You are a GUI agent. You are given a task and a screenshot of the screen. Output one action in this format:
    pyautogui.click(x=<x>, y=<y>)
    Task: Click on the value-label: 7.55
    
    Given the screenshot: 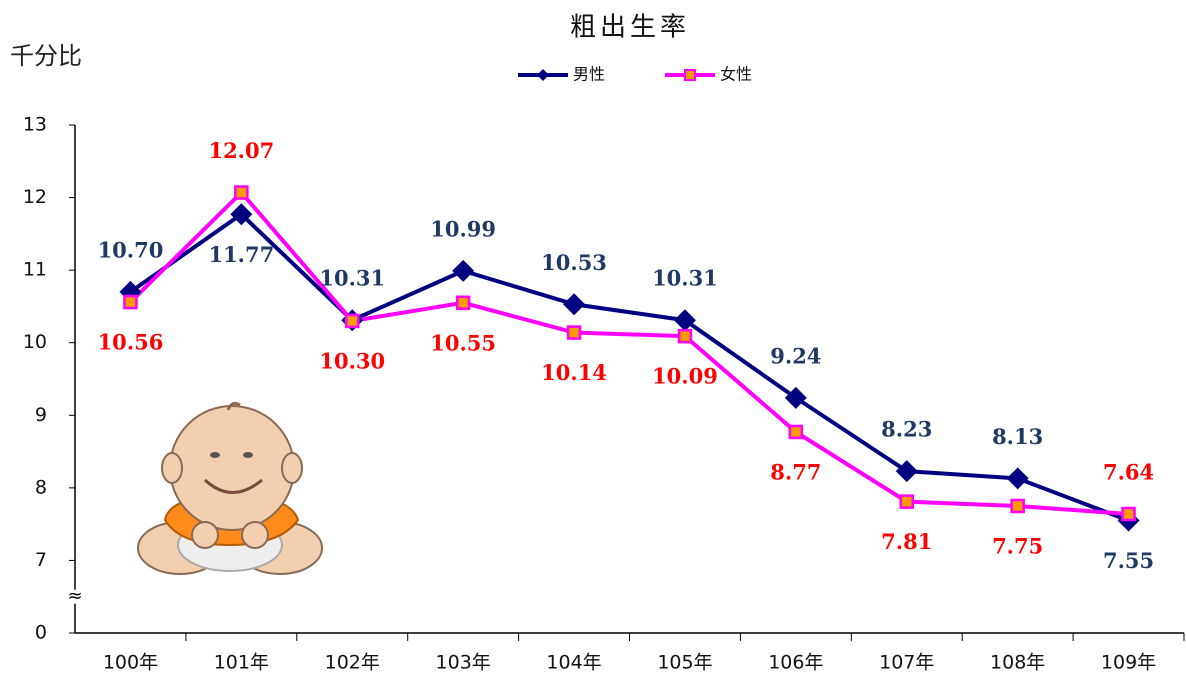 What is the action you would take?
    pyautogui.click(x=1128, y=560)
    